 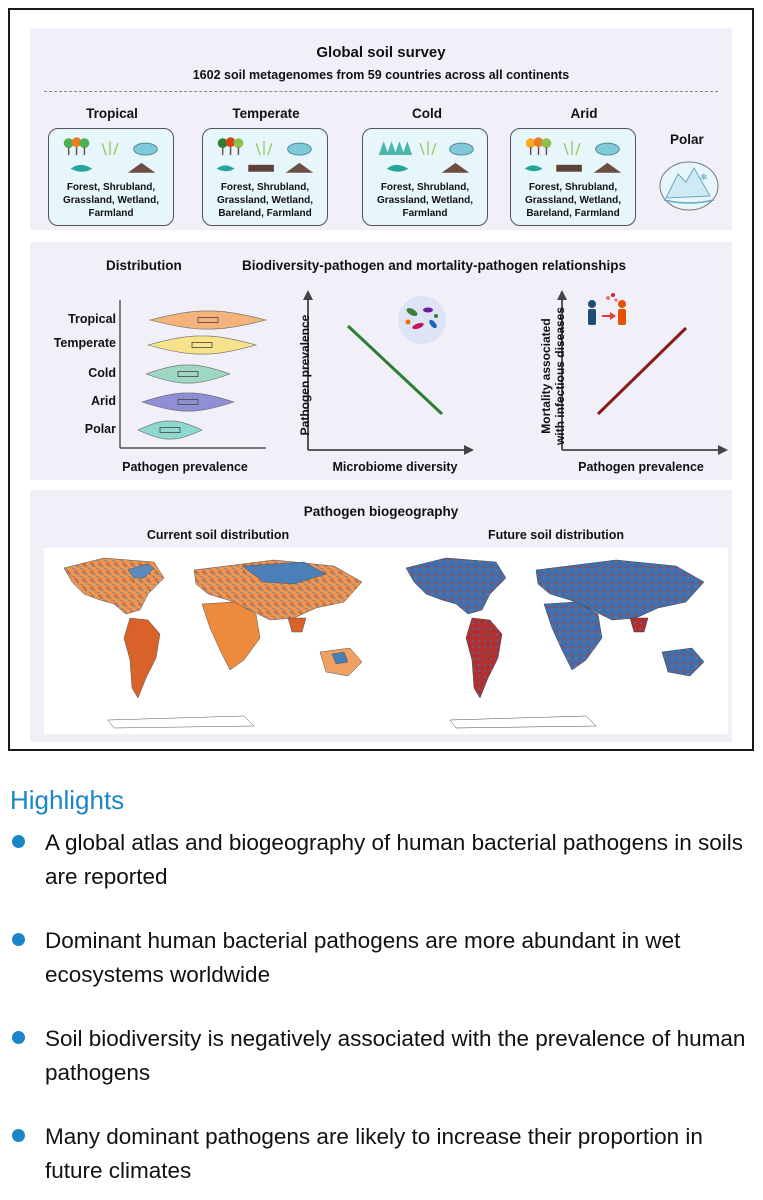 What do you see at coordinates (305, 375) in the screenshot?
I see `plot1-y-label: Pathogen prevalence` at bounding box center [305, 375].